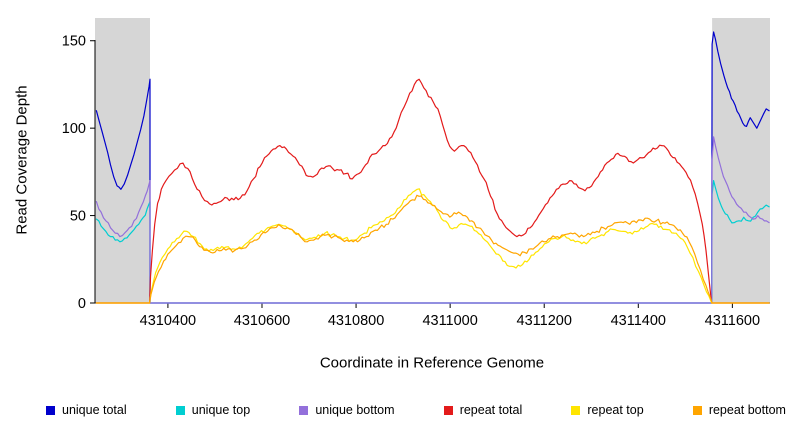 This screenshot has height=432, width=792. What do you see at coordinates (491, 410) in the screenshot?
I see `legend-label: repeat total` at bounding box center [491, 410].